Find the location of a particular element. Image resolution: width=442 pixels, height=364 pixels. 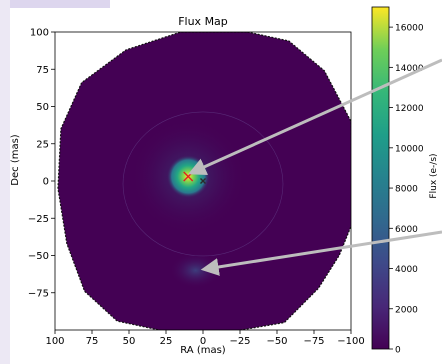

y-axis-label: Dec (mas) is located at coordinates (15, 160).